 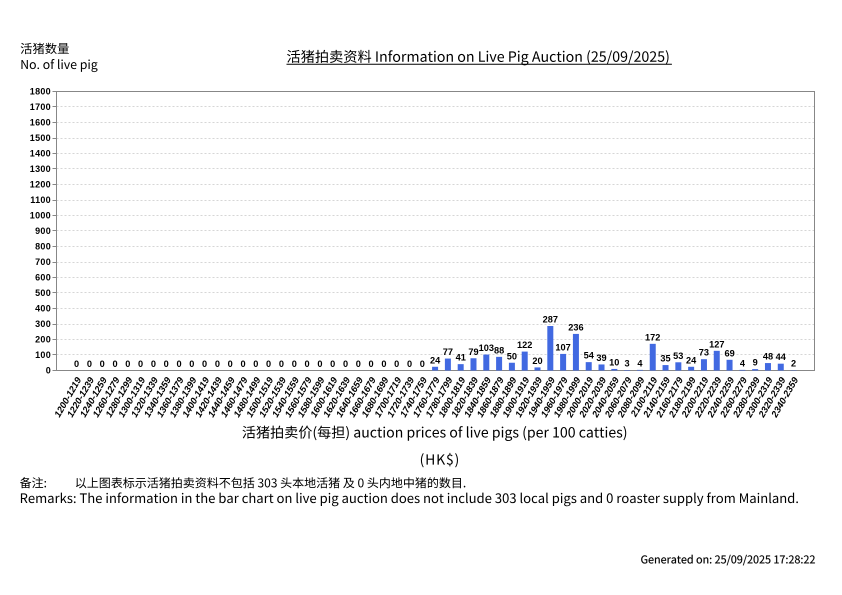 I want to click on svg-text: 103, so click(x=486, y=348).